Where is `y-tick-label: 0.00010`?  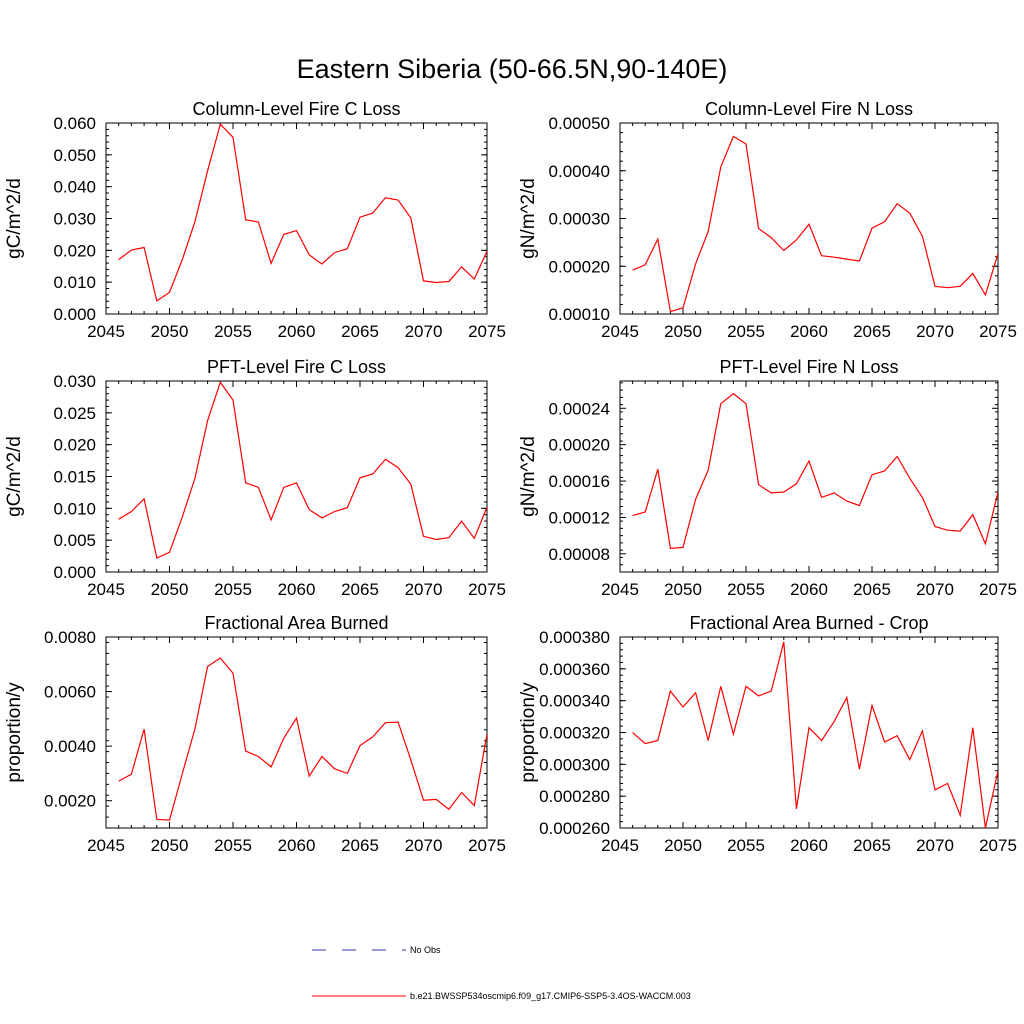 y-tick-label: 0.00010 is located at coordinates (579, 314).